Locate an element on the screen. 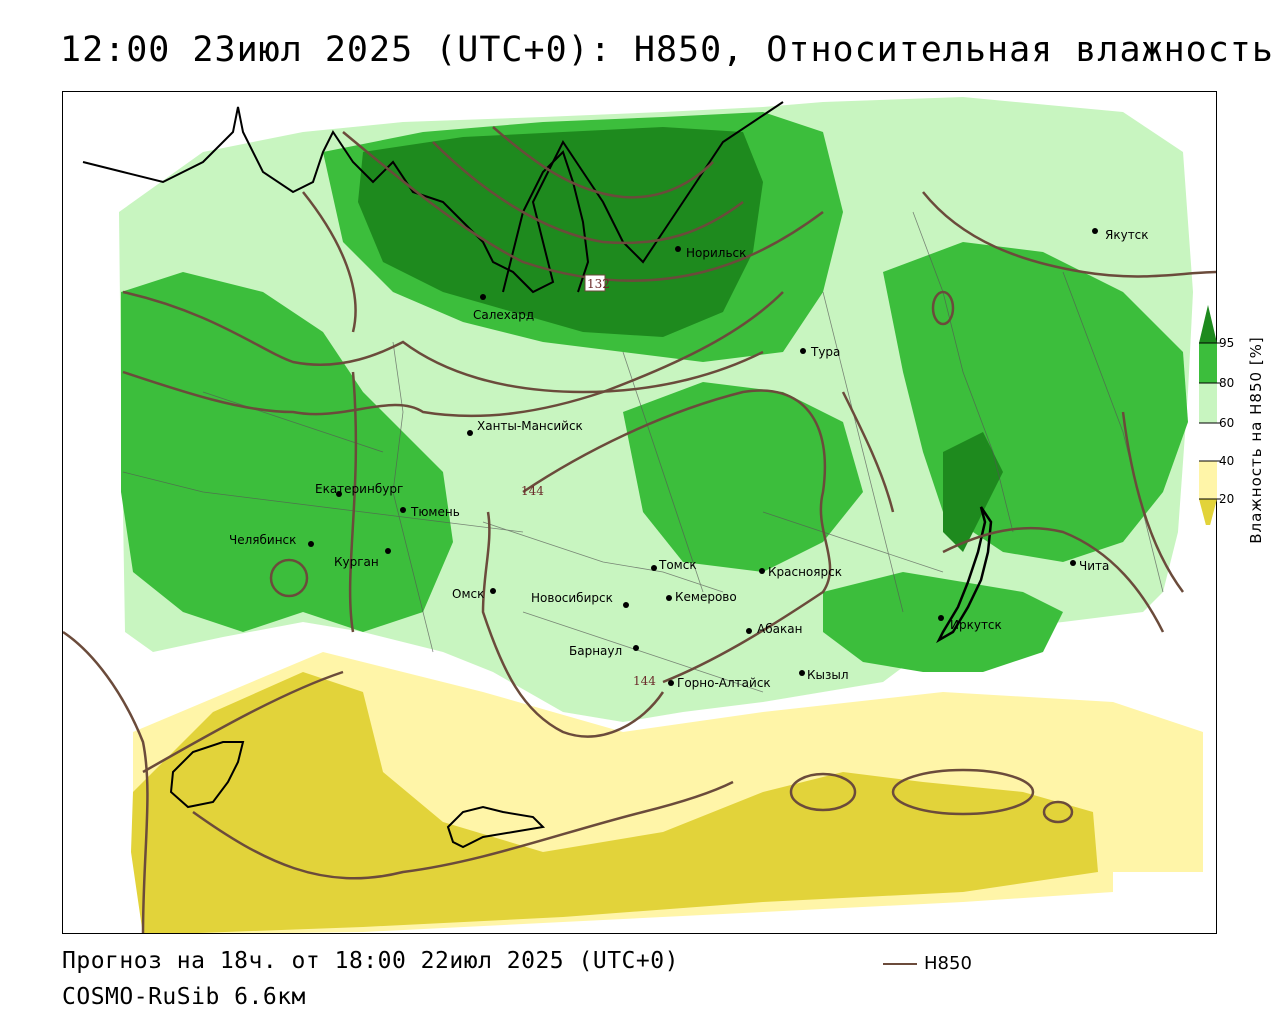 This screenshot has height=1024, width=1280. balkhash-lake is located at coordinates (496, 827).